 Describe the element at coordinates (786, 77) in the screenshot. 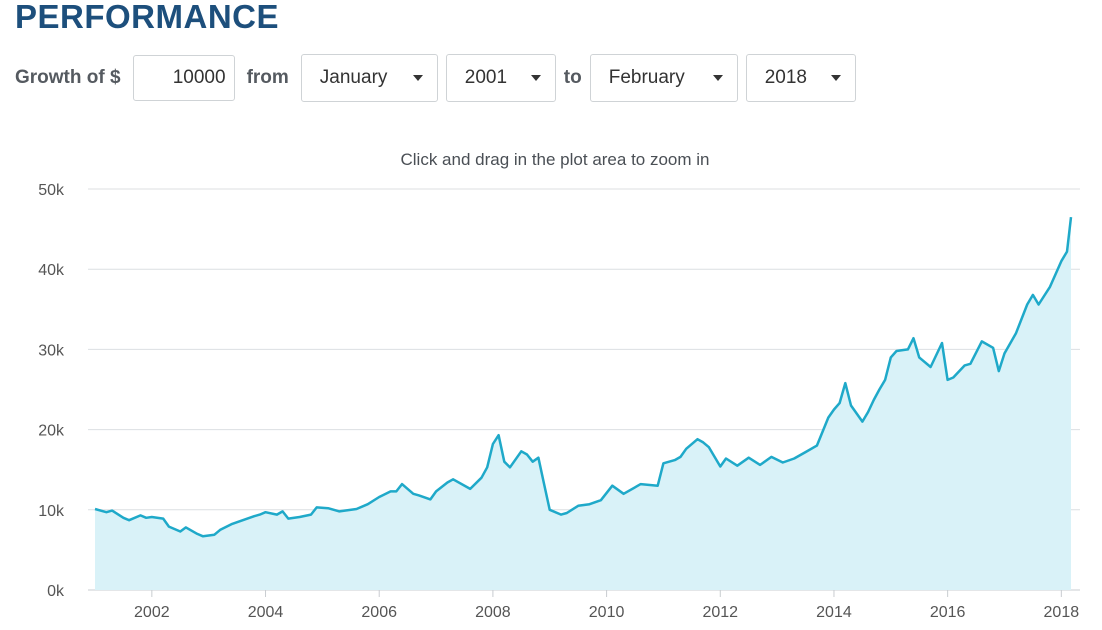

I see `end-year-value: 2018` at that location.